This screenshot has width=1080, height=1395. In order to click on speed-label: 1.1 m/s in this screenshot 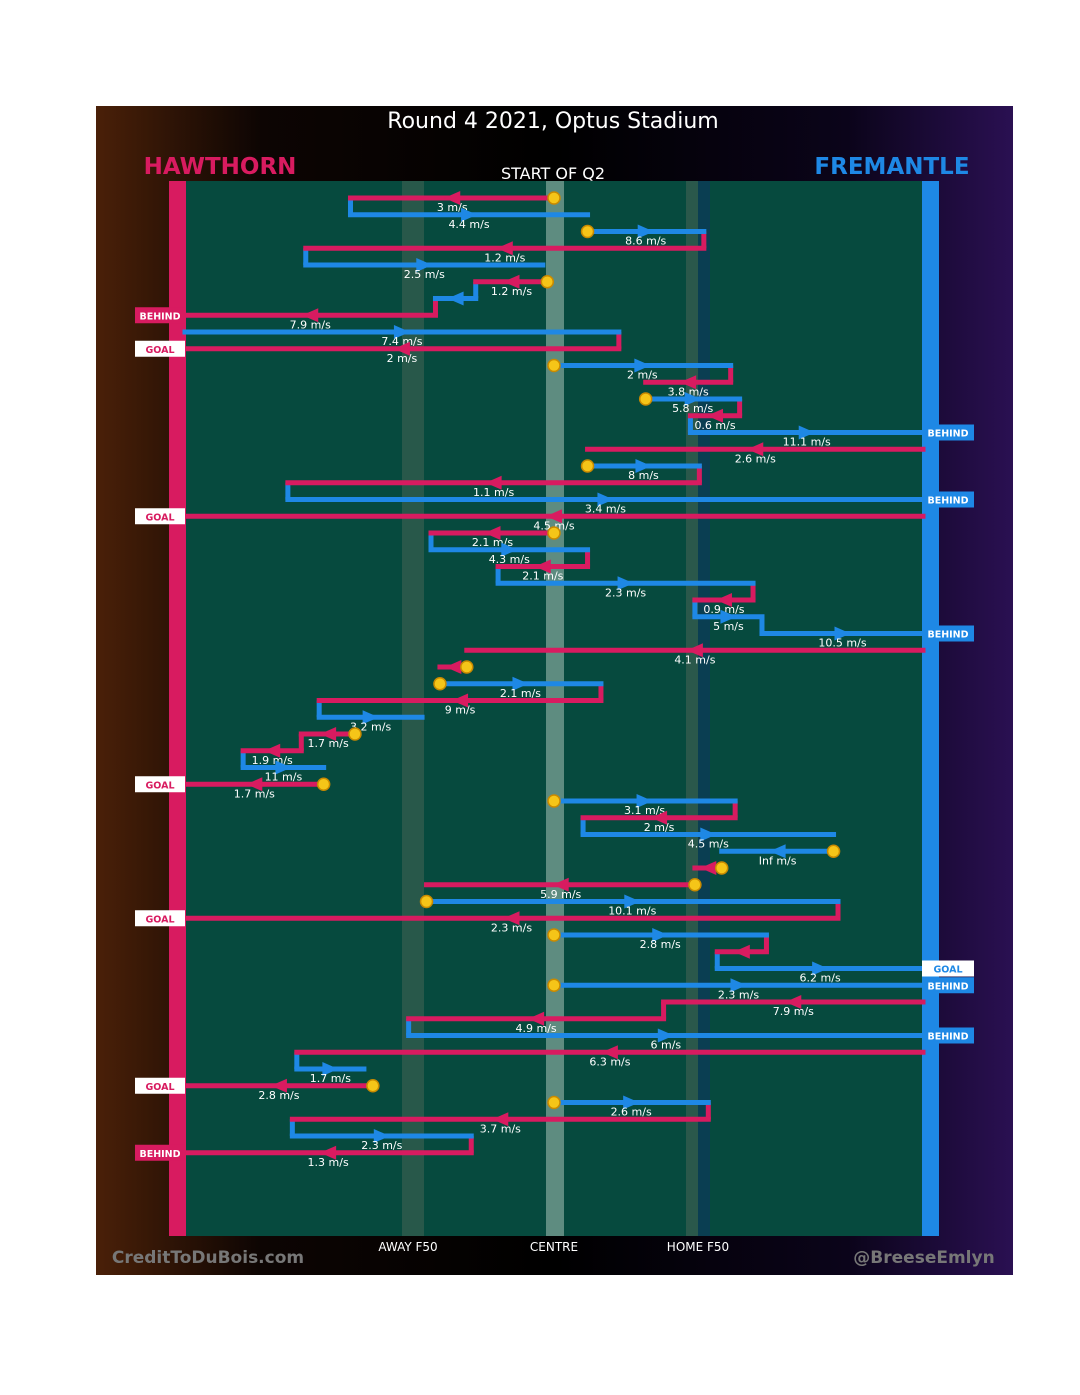, I will do `click(493, 492)`.